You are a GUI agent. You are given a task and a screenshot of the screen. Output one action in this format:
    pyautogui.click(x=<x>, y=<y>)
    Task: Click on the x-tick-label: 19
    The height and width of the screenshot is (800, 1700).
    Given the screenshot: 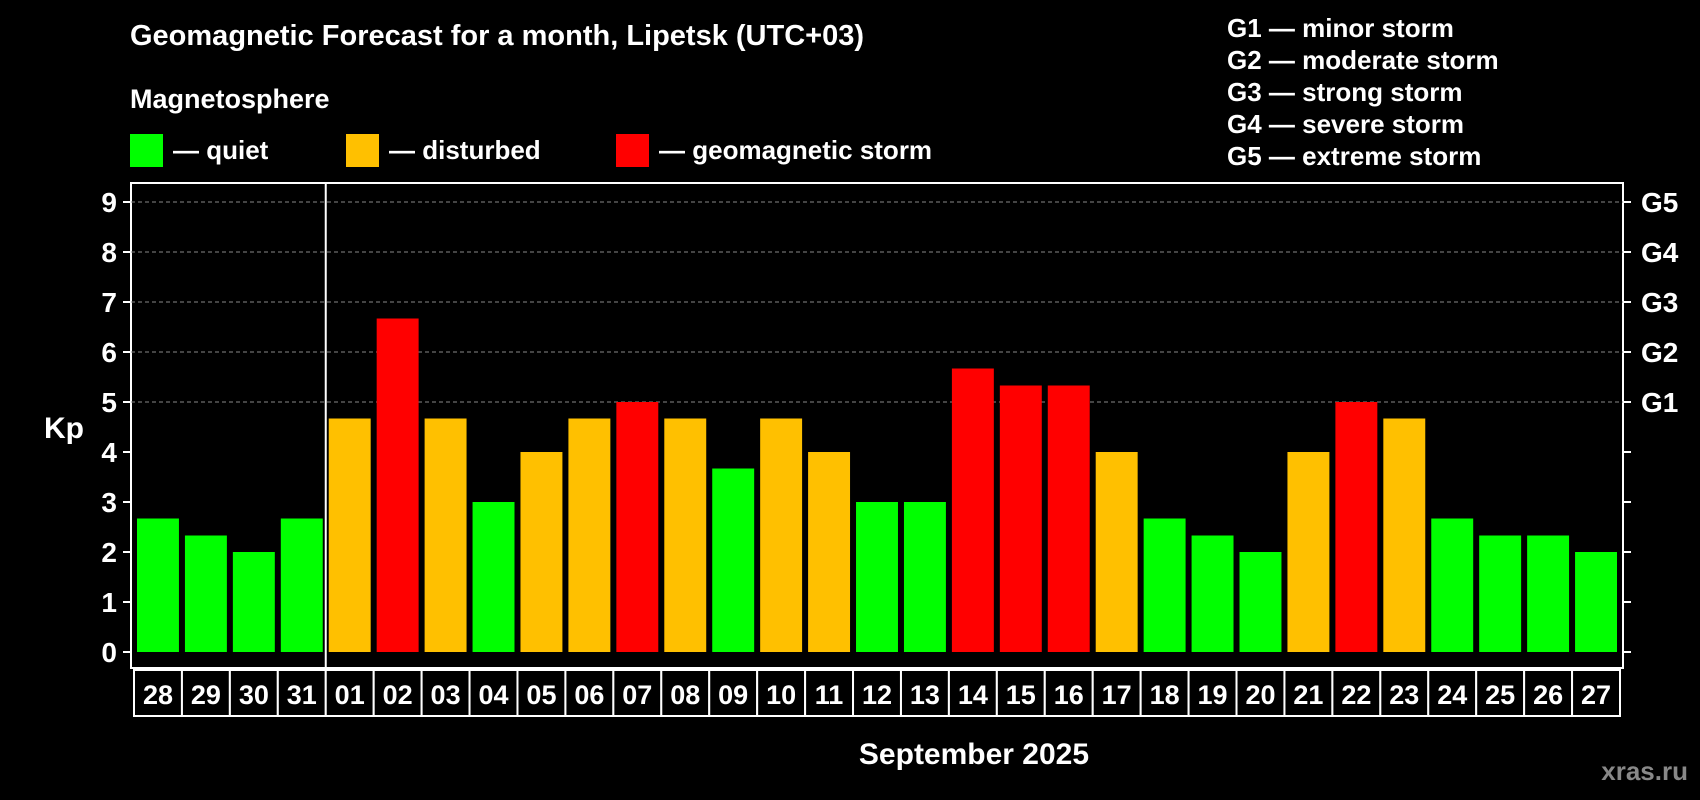 What is the action you would take?
    pyautogui.click(x=1213, y=695)
    